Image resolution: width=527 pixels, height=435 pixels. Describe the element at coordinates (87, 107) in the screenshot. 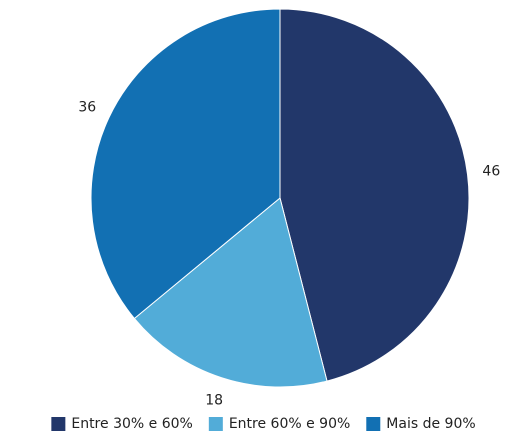

I see `data-label: 36` at that location.